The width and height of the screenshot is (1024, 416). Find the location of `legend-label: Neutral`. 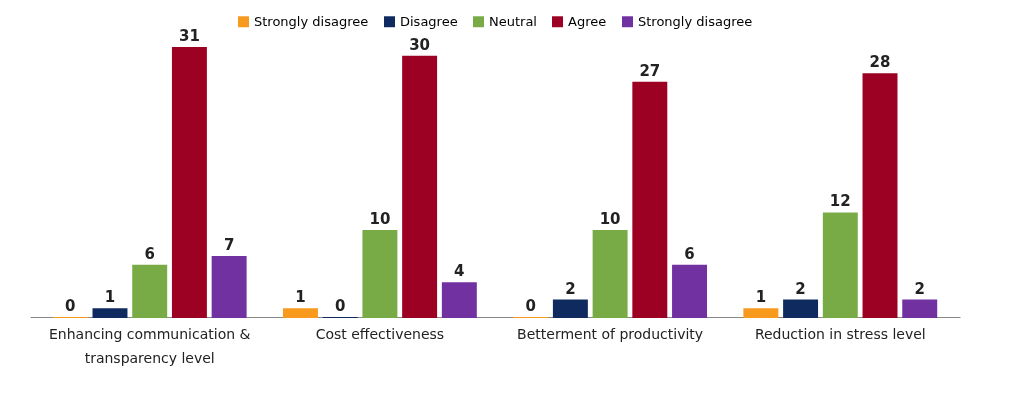

legend-label: Neutral is located at coordinates (513, 21).